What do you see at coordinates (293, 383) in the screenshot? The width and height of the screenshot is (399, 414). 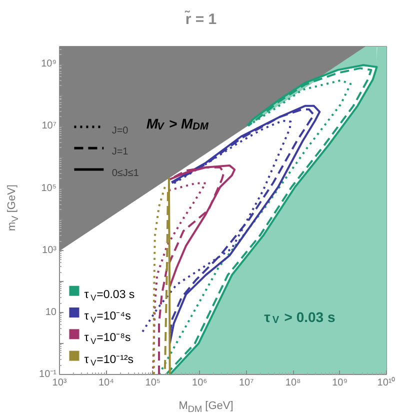 I see `x-tick-label: 10⁸` at bounding box center [293, 383].